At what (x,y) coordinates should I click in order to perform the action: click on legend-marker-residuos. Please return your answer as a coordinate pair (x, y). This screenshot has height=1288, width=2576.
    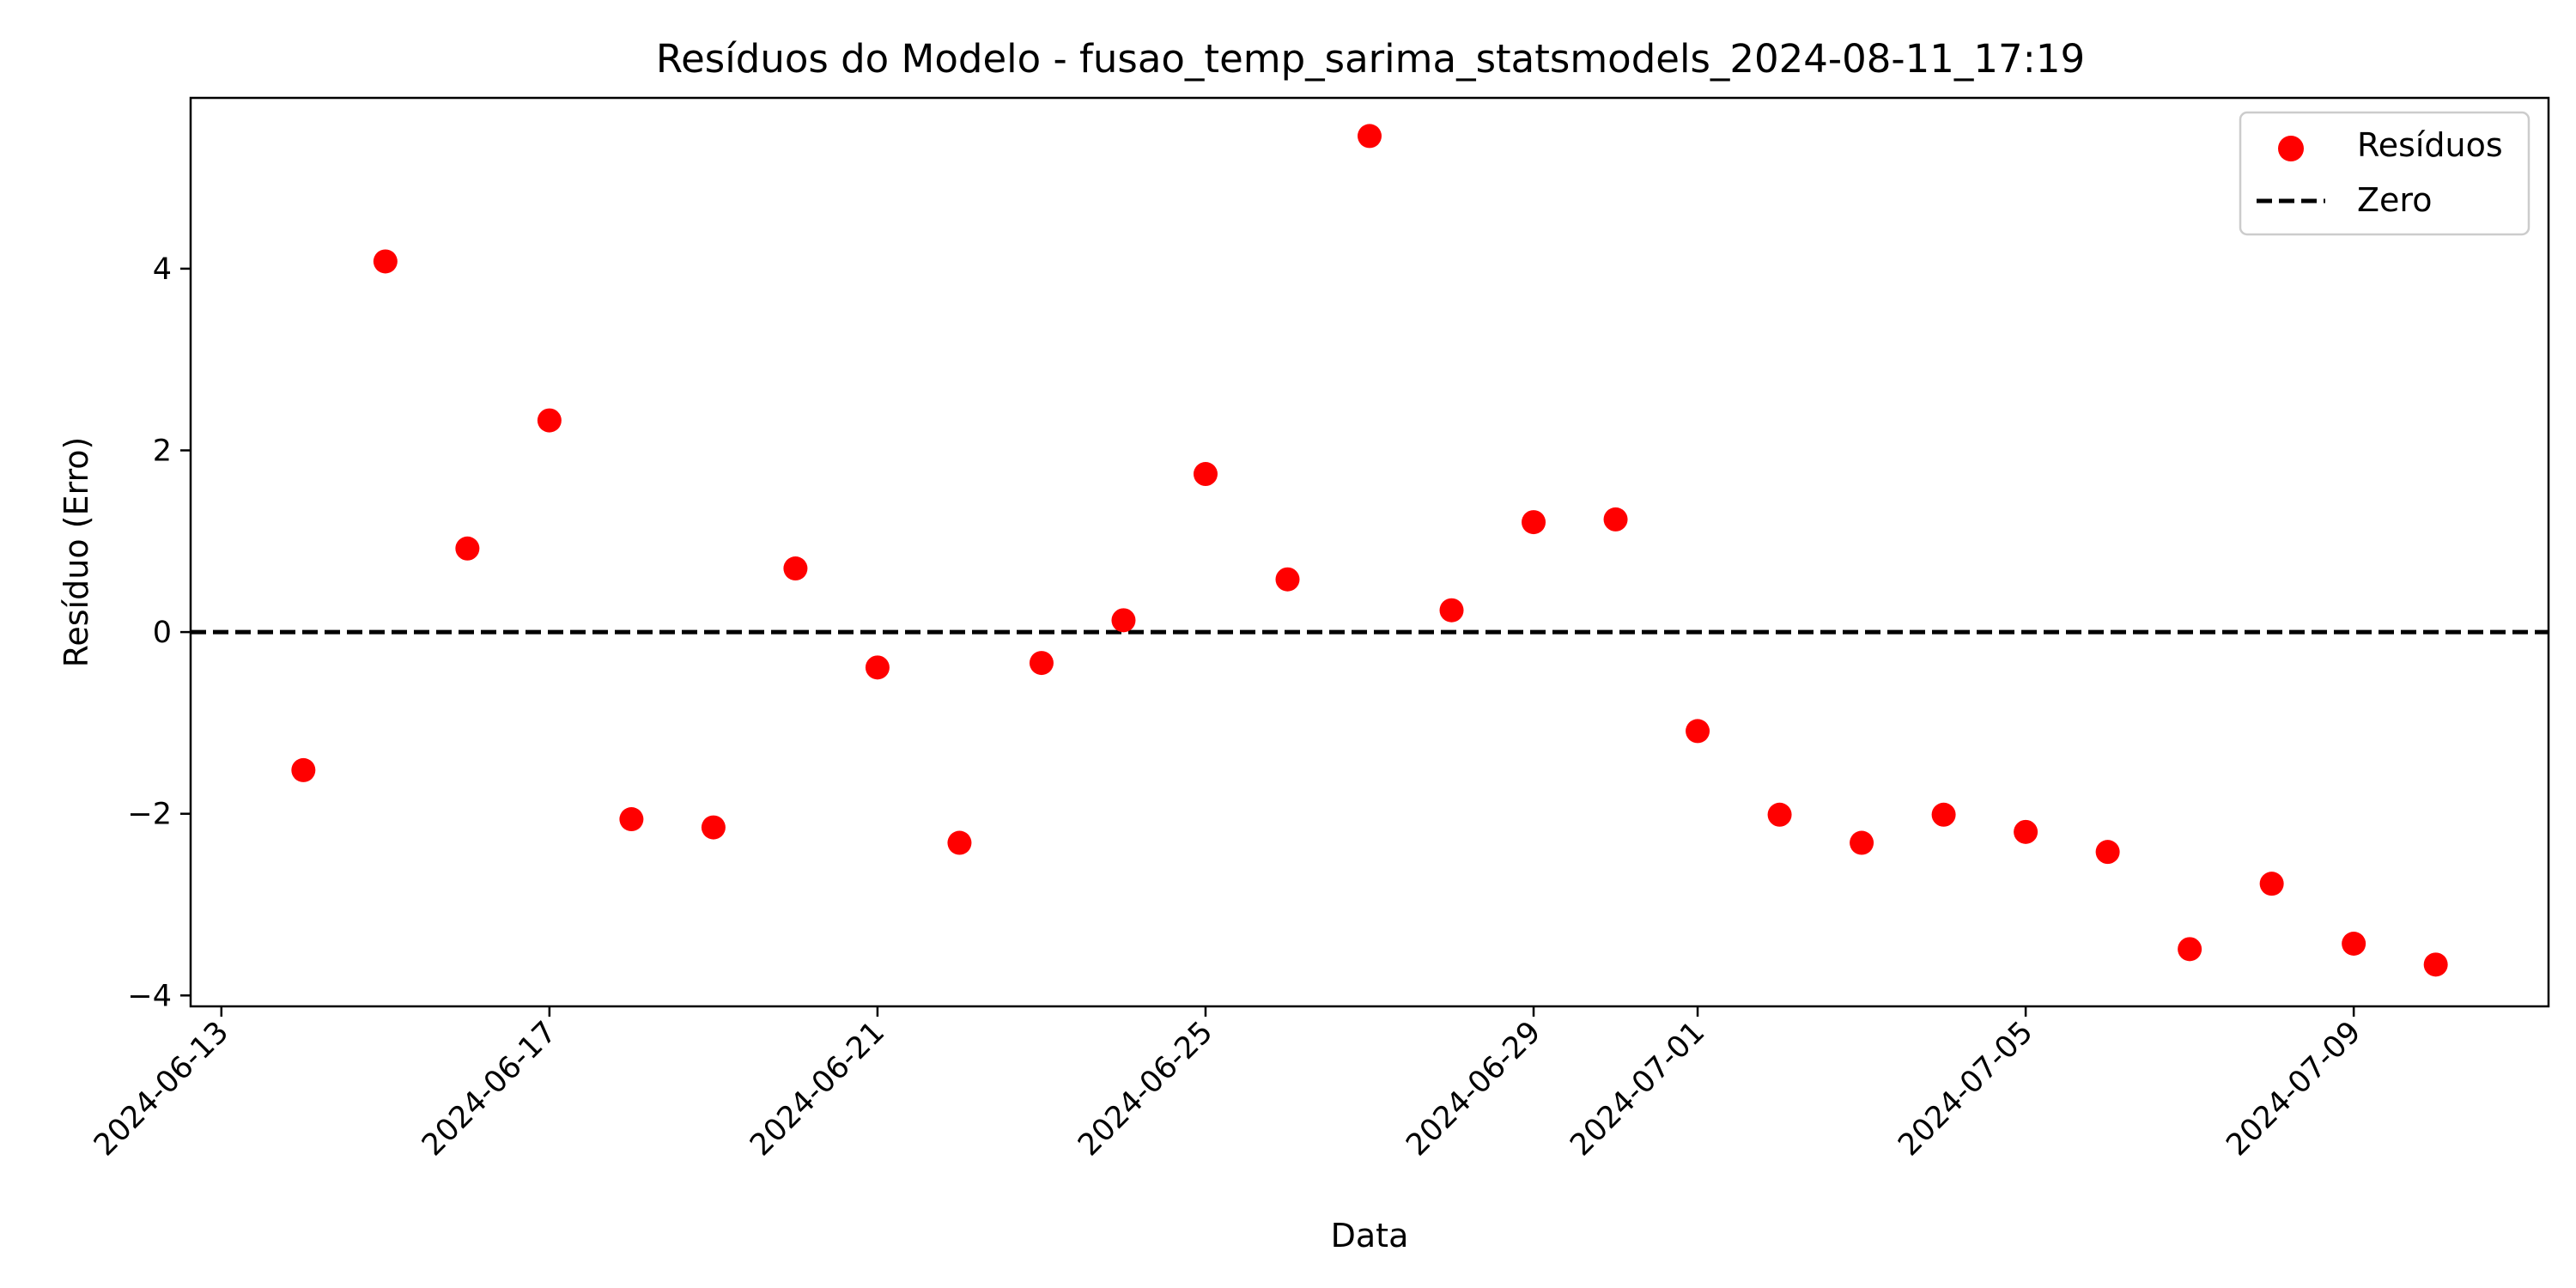
    Looking at the image, I should click on (2291, 148).